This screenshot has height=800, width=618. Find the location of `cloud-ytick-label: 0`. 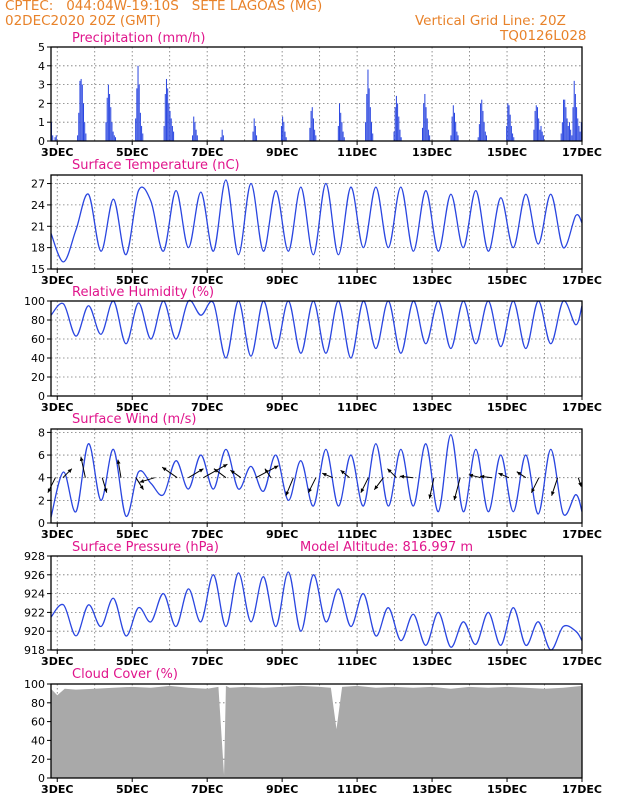

cloud-ytick-label: 0 is located at coordinates (41, 778).